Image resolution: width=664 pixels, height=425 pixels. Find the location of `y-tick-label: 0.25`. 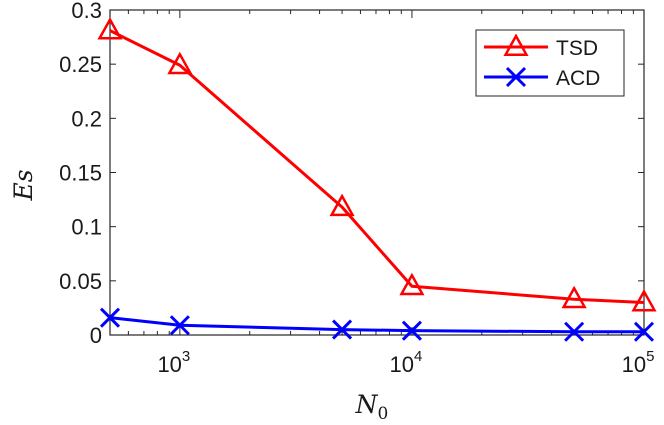

y-tick-label: 0.25 is located at coordinates (80, 64).